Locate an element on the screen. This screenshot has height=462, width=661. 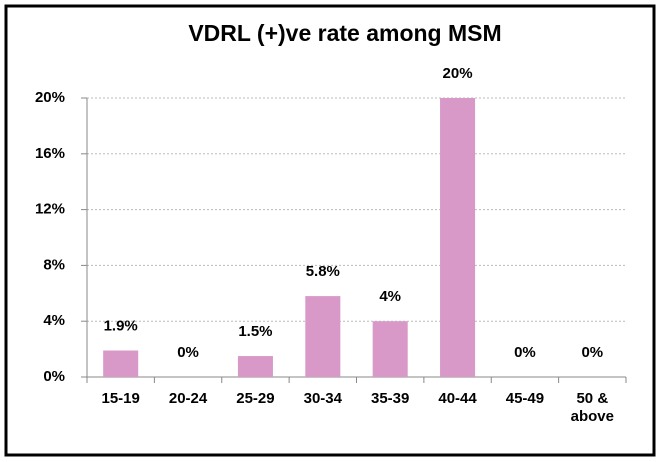
x-tick-label: 45-49 is located at coordinates (525, 398).